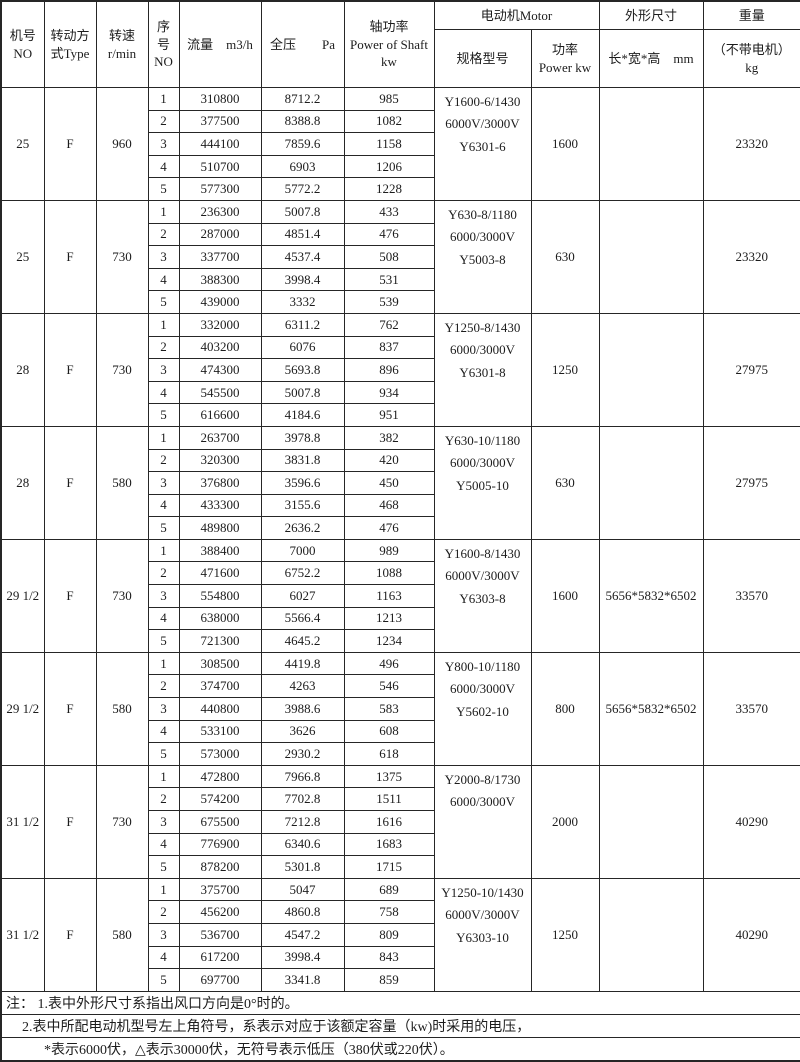 The image size is (800, 1062). What do you see at coordinates (22, 256) in the screenshot?
I see `machine-no-cell: 25` at bounding box center [22, 256].